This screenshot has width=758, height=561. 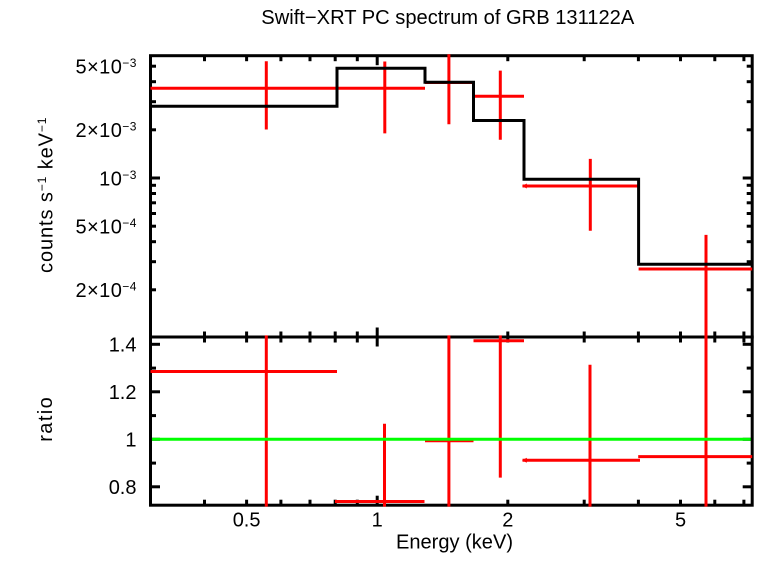 What do you see at coordinates (123, 488) in the screenshot?
I see `svg-text: 0.8` at bounding box center [123, 488].